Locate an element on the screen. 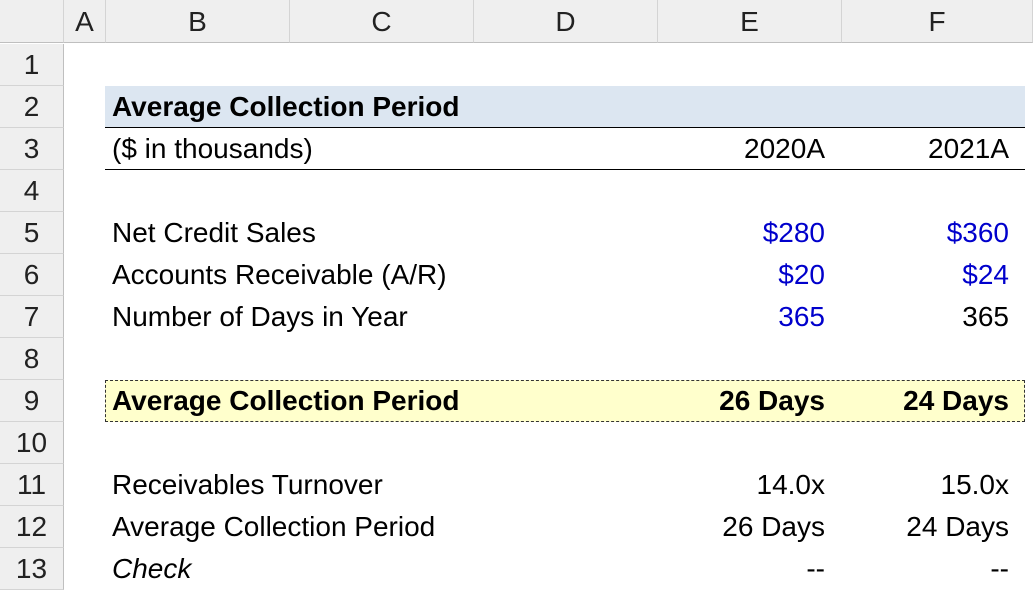 This screenshot has height=593, width=1033. net-credit-sales-label: Net Credit Sales is located at coordinates (214, 232).